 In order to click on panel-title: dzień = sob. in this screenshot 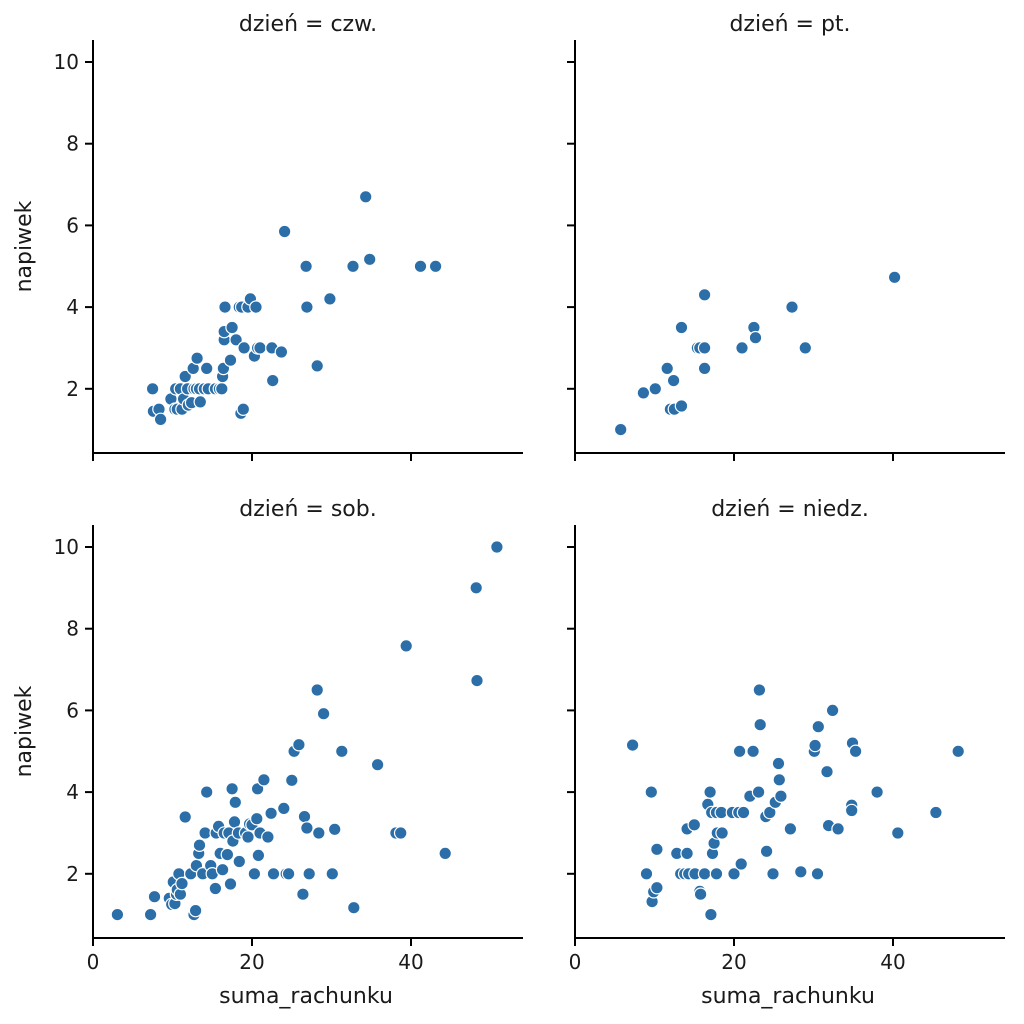, I will do `click(307, 509)`.